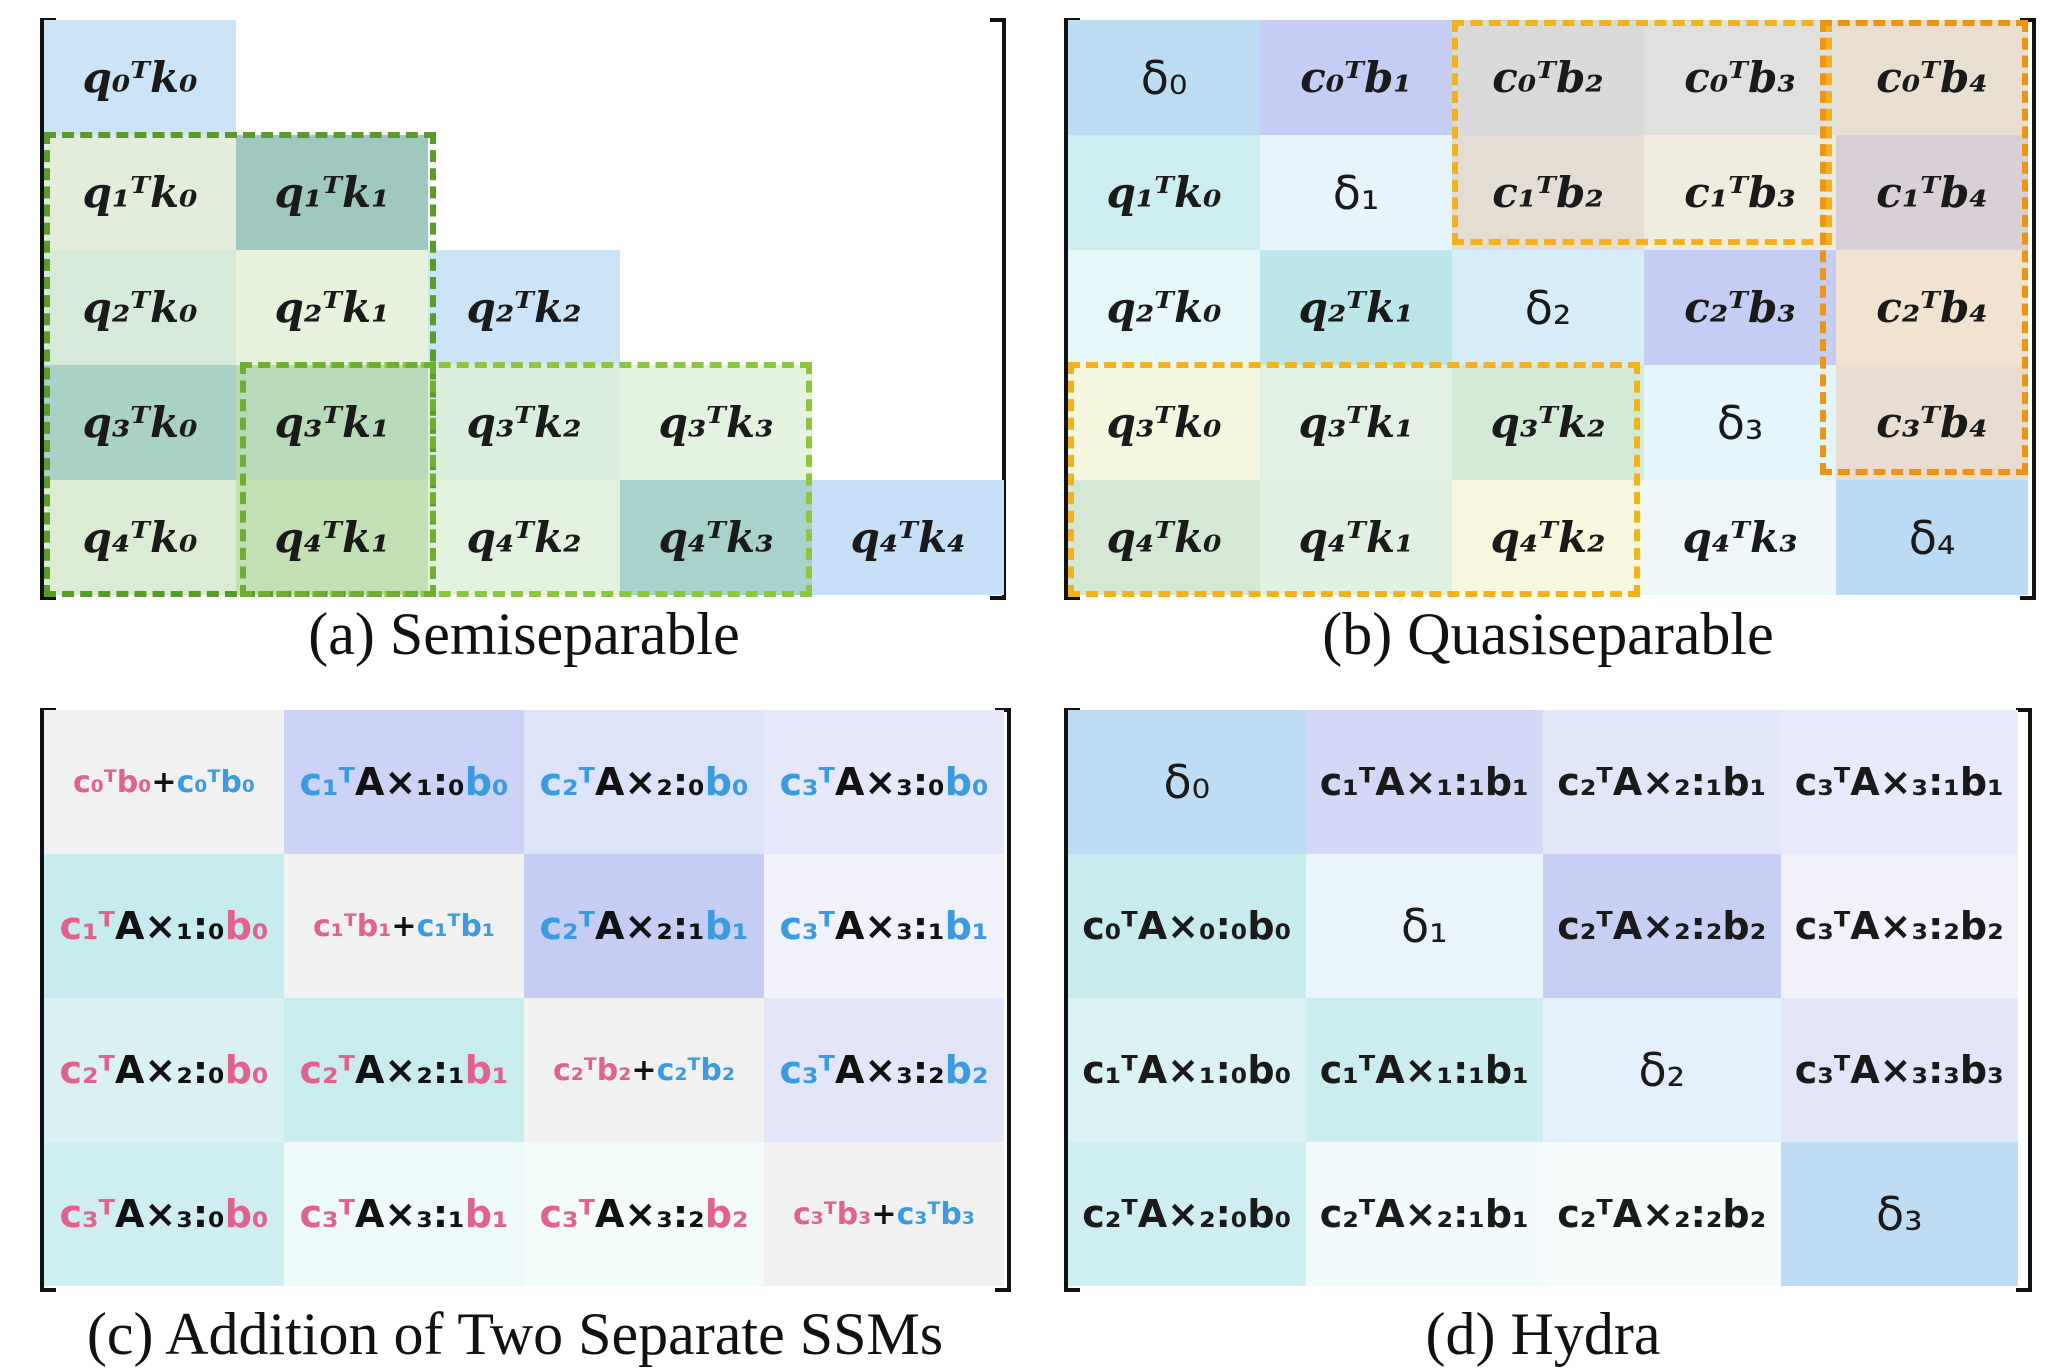  Describe the element at coordinates (164, 1214) in the screenshot. I see `matrix-entry: c₃ᵀ A×₃:₀ b₀` at that location.